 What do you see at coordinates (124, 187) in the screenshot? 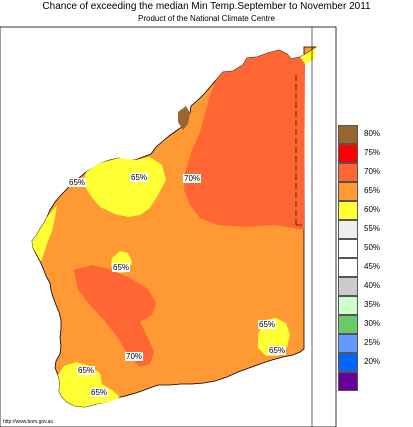
I see `region-60-west-north` at bounding box center [124, 187].